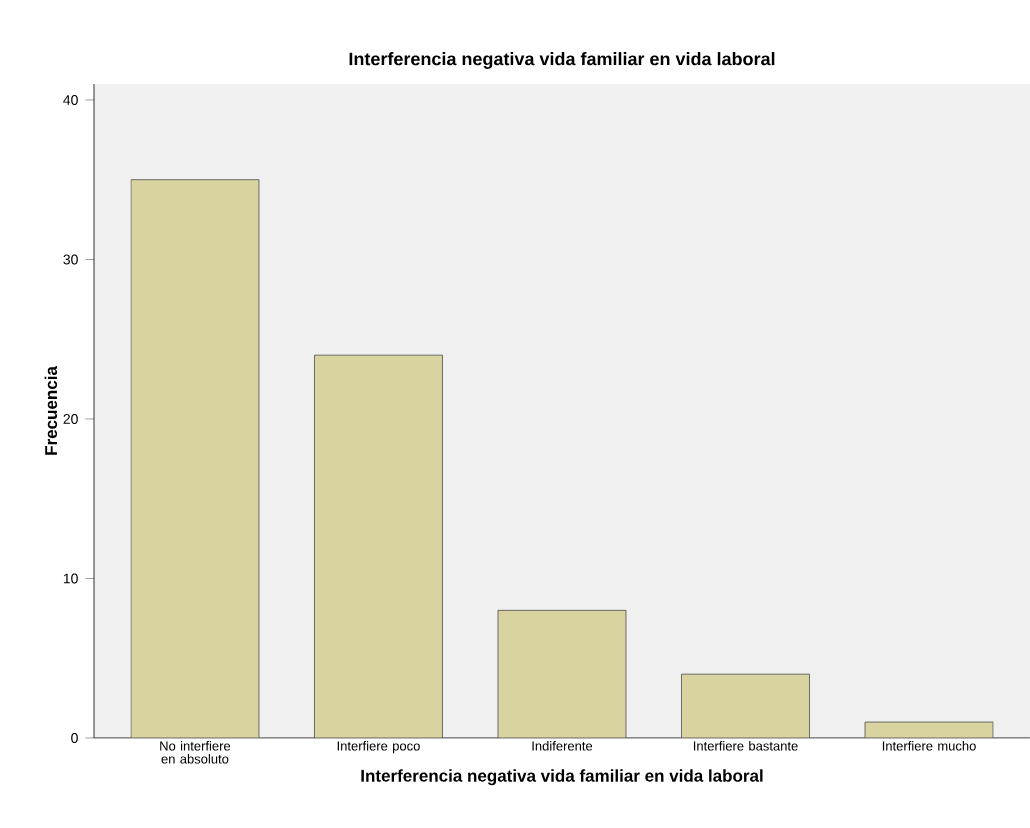 The width and height of the screenshot is (1030, 828). I want to click on x-axis-title: Interferencia negativa vida familiar en vida laboral, so click(562, 777).